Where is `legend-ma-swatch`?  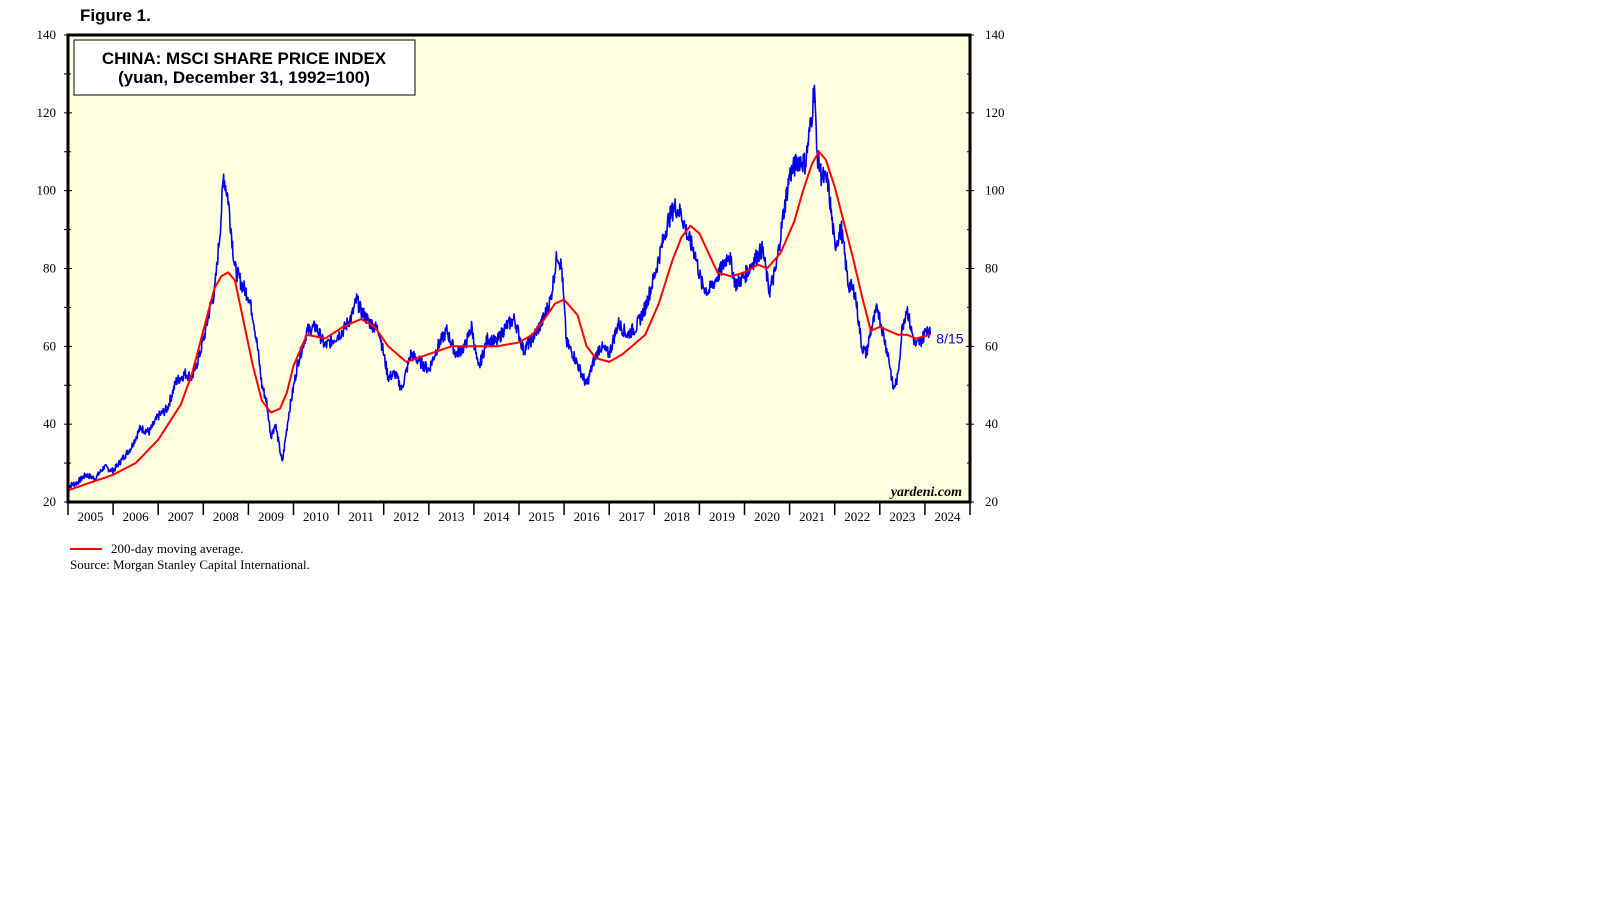 legend-ma-swatch is located at coordinates (86, 549).